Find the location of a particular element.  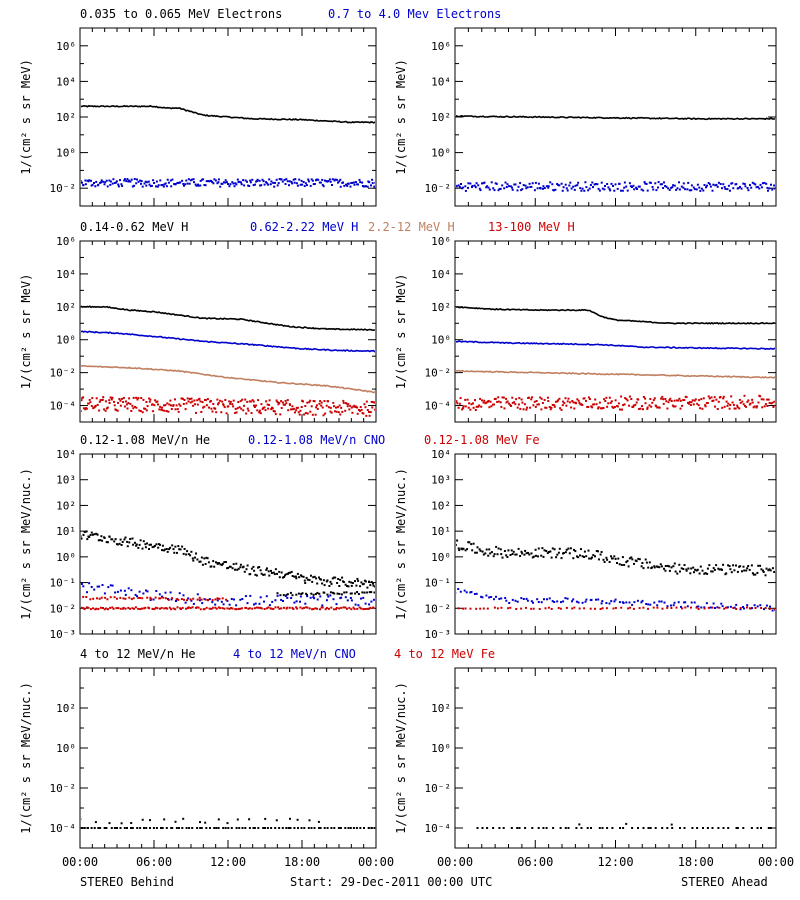

y-tick-label: 10¹ is located at coordinates (66, 531).